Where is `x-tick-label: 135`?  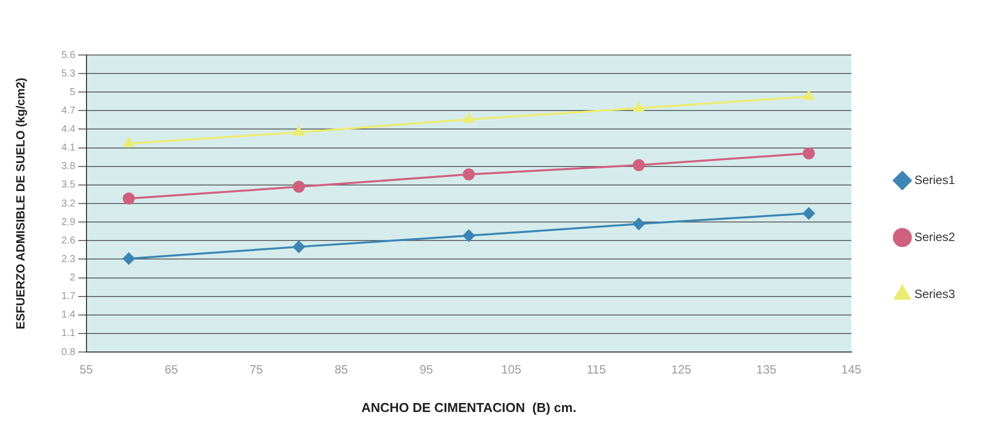
x-tick-label: 135 is located at coordinates (766, 369).